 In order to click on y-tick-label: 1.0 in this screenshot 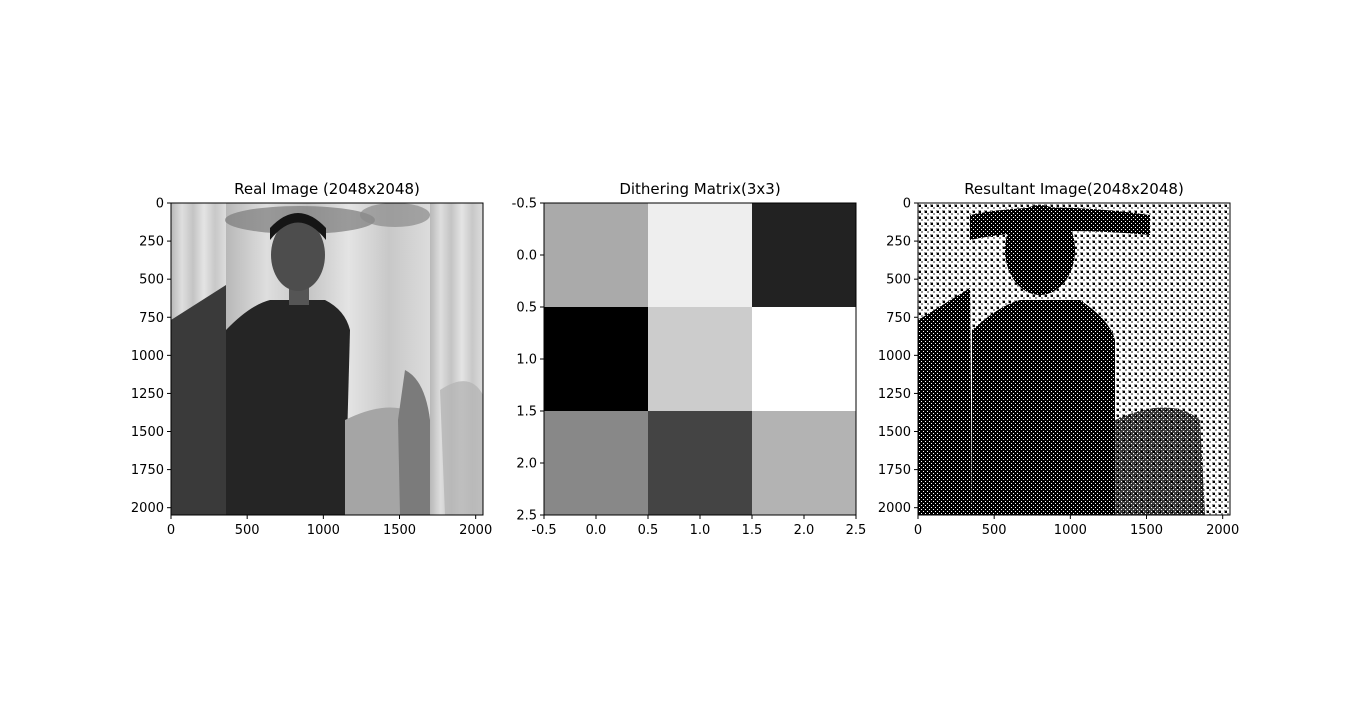, I will do `click(526, 360)`.